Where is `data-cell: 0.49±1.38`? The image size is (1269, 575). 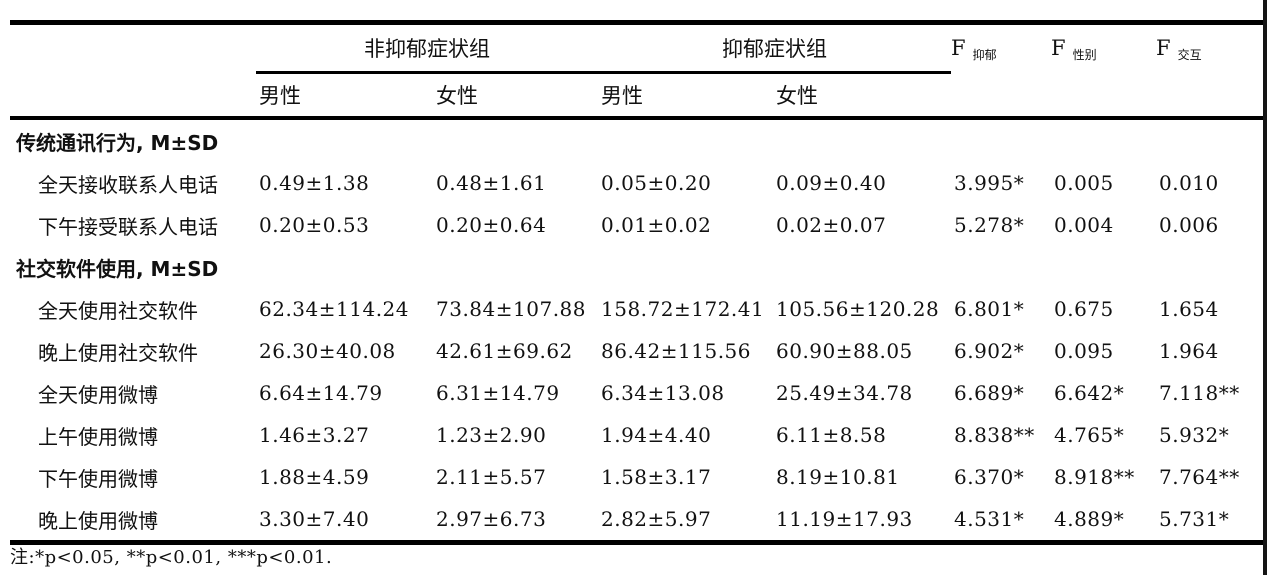
data-cell: 0.49±1.38 is located at coordinates (314, 183).